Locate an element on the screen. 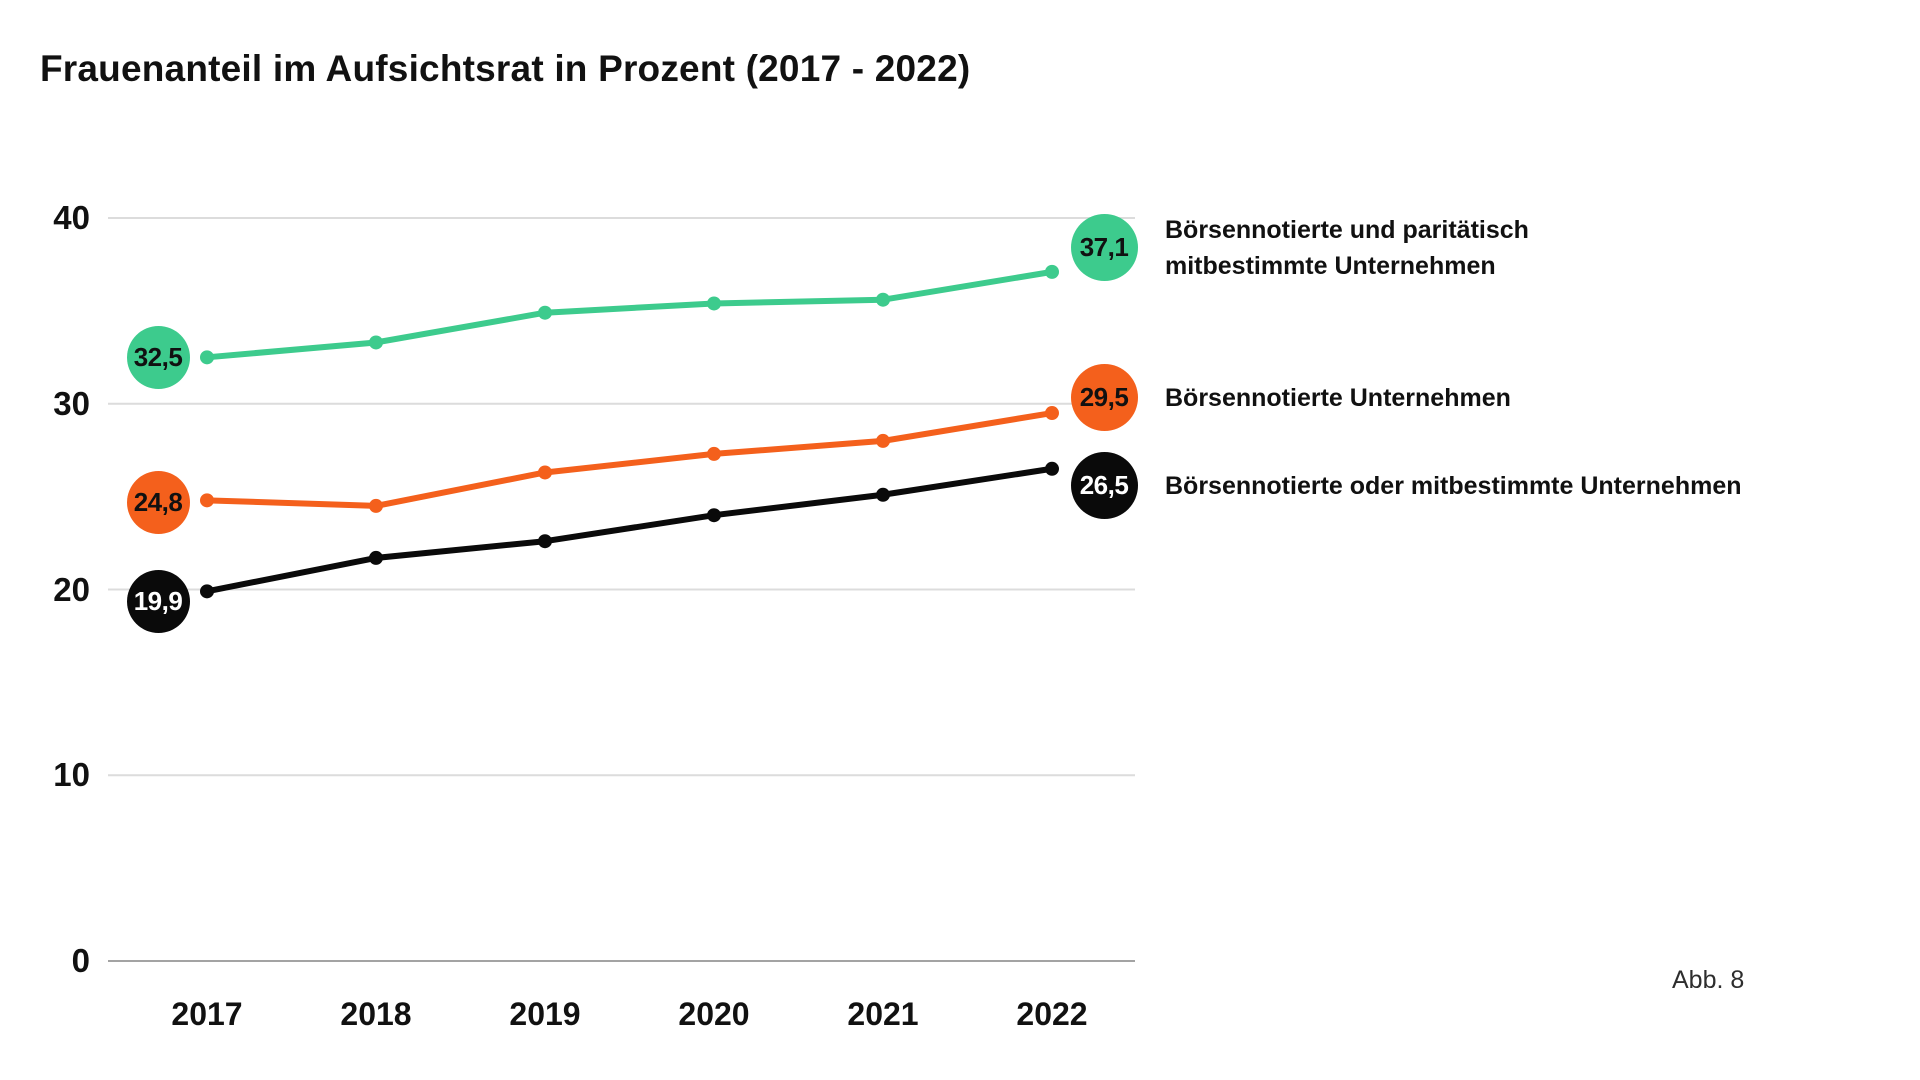 The image size is (1920, 1080). x-axis-label-2017: 2017 is located at coordinates (207, 1014).